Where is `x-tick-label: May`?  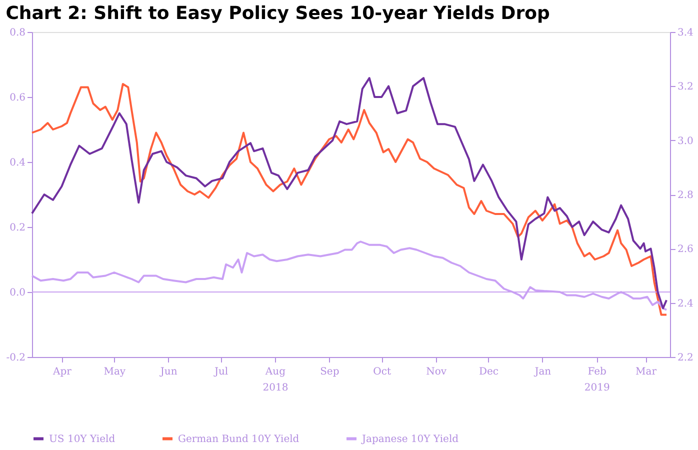
x-tick-label: May is located at coordinates (115, 372).